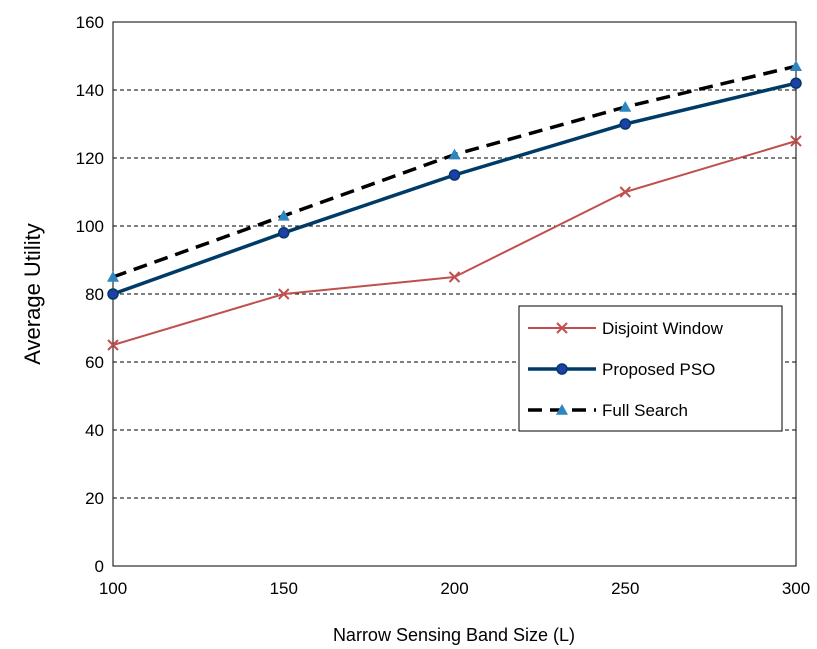  Describe the element at coordinates (645, 410) in the screenshot. I see `legend-label: Full Search` at that location.